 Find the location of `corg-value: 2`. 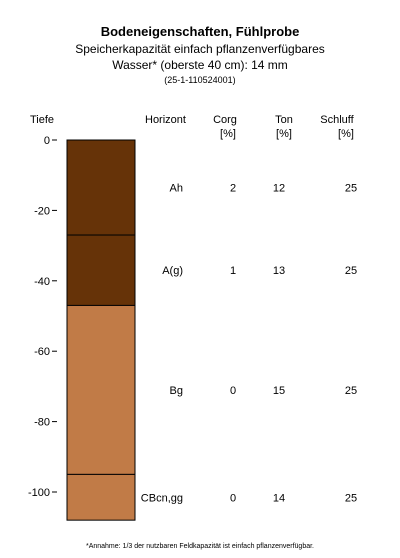

corg-value: 2 is located at coordinates (233, 189).